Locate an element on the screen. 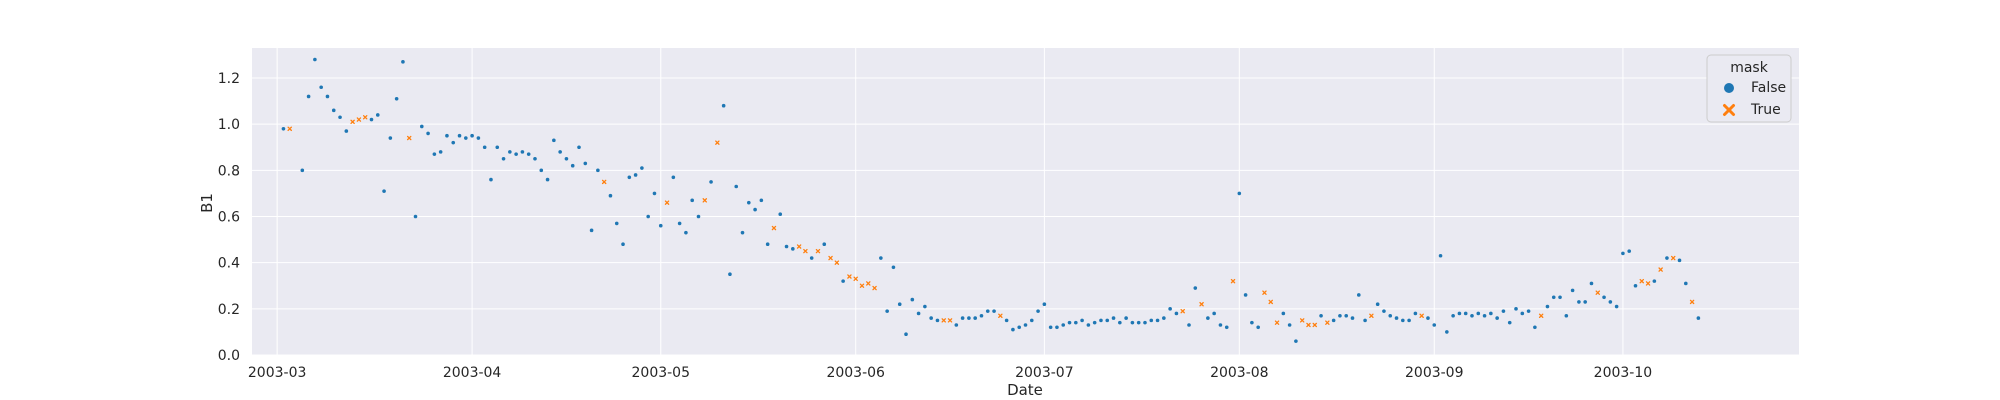 This screenshot has height=400, width=2000. y-tick-label: 0.8 is located at coordinates (229, 171).